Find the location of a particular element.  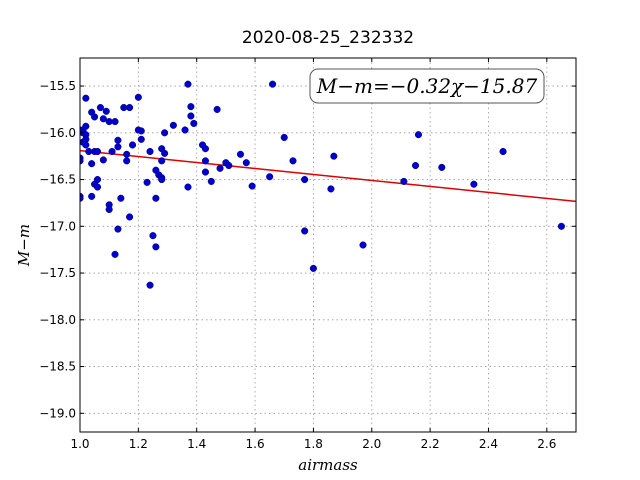

y-tick-label: −19.0 is located at coordinates (57, 413).